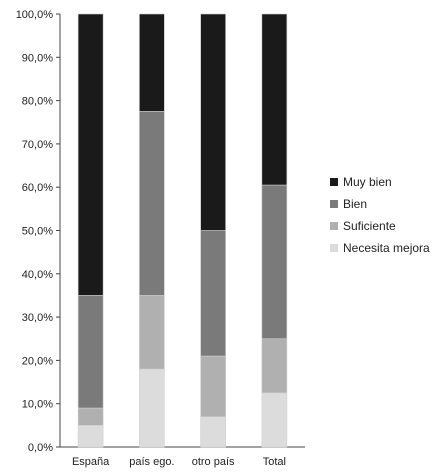  I want to click on y-tick-label: 0,0%, so click(40, 448).